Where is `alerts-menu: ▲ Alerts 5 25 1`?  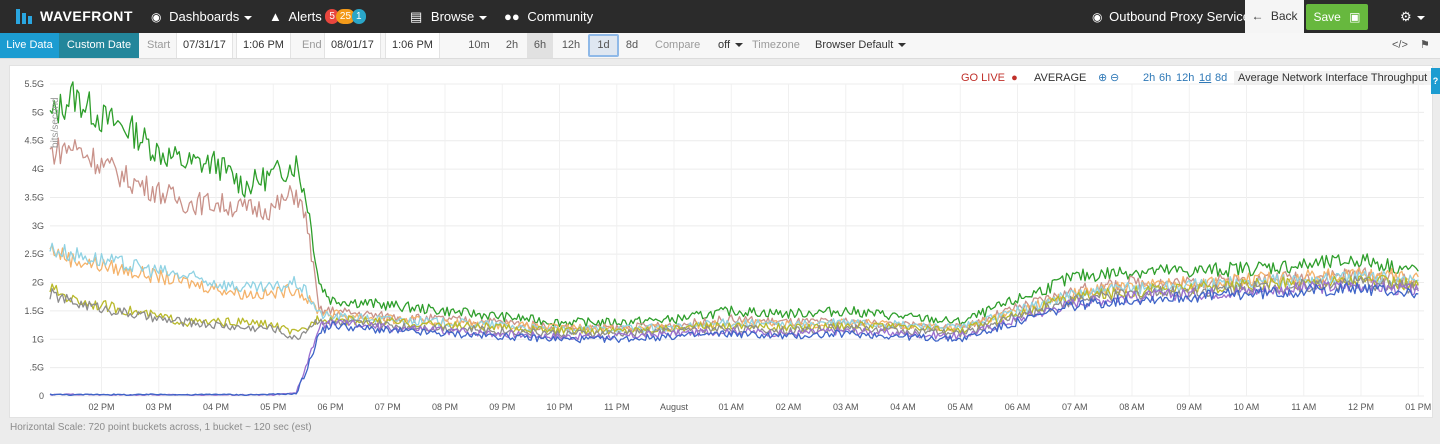
alerts-menu: ▲ Alerts 5 25 1 is located at coordinates (317, 16).